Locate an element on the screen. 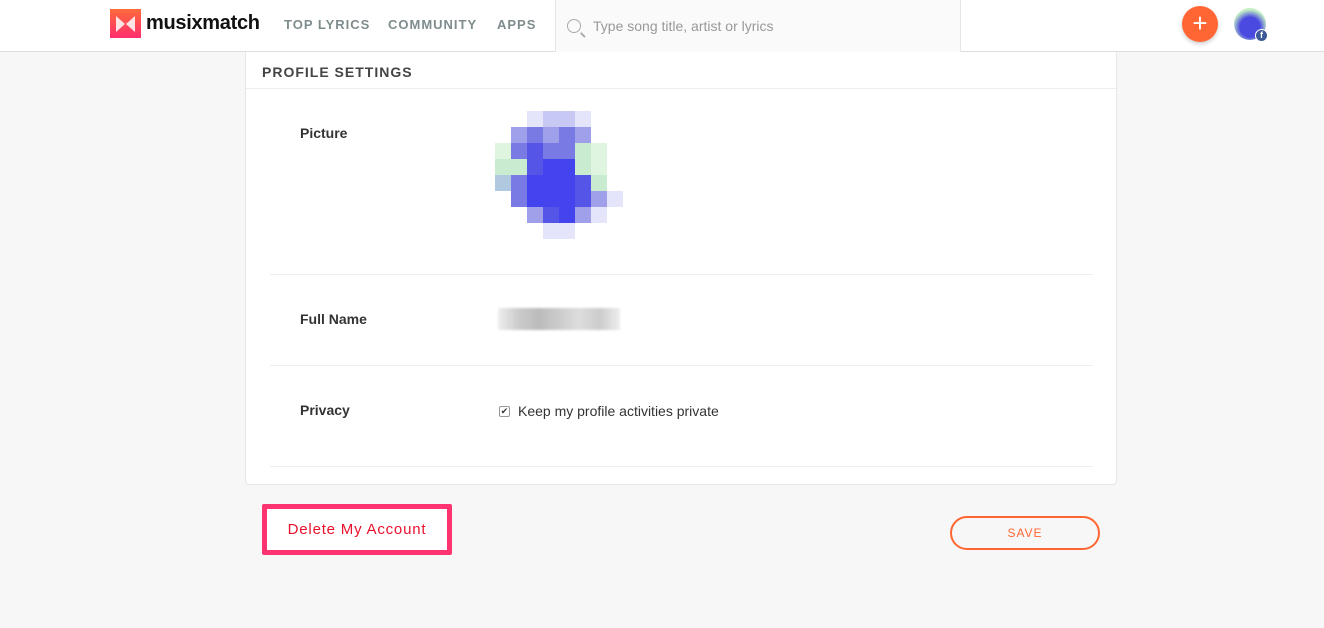  nav-community: COMMUNITY is located at coordinates (433, 24).